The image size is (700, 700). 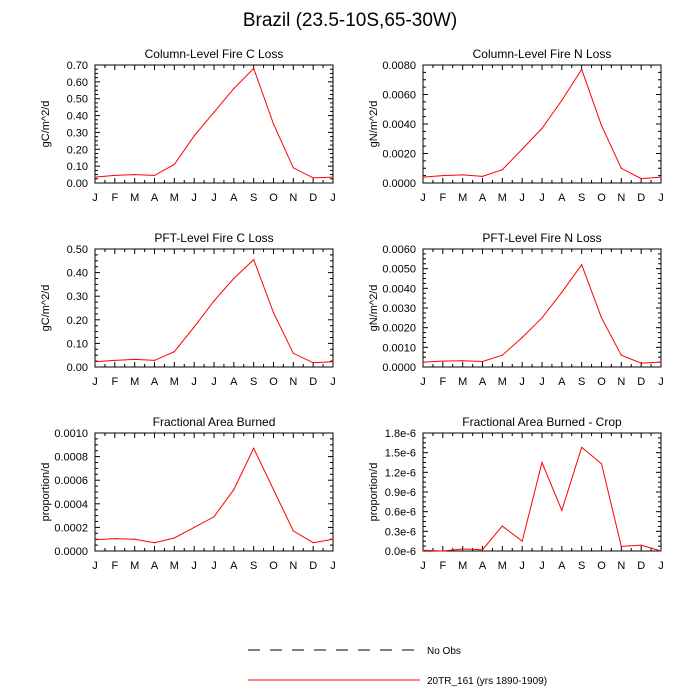 I want to click on y-tick-label: 0.0080, so click(x=399, y=66).